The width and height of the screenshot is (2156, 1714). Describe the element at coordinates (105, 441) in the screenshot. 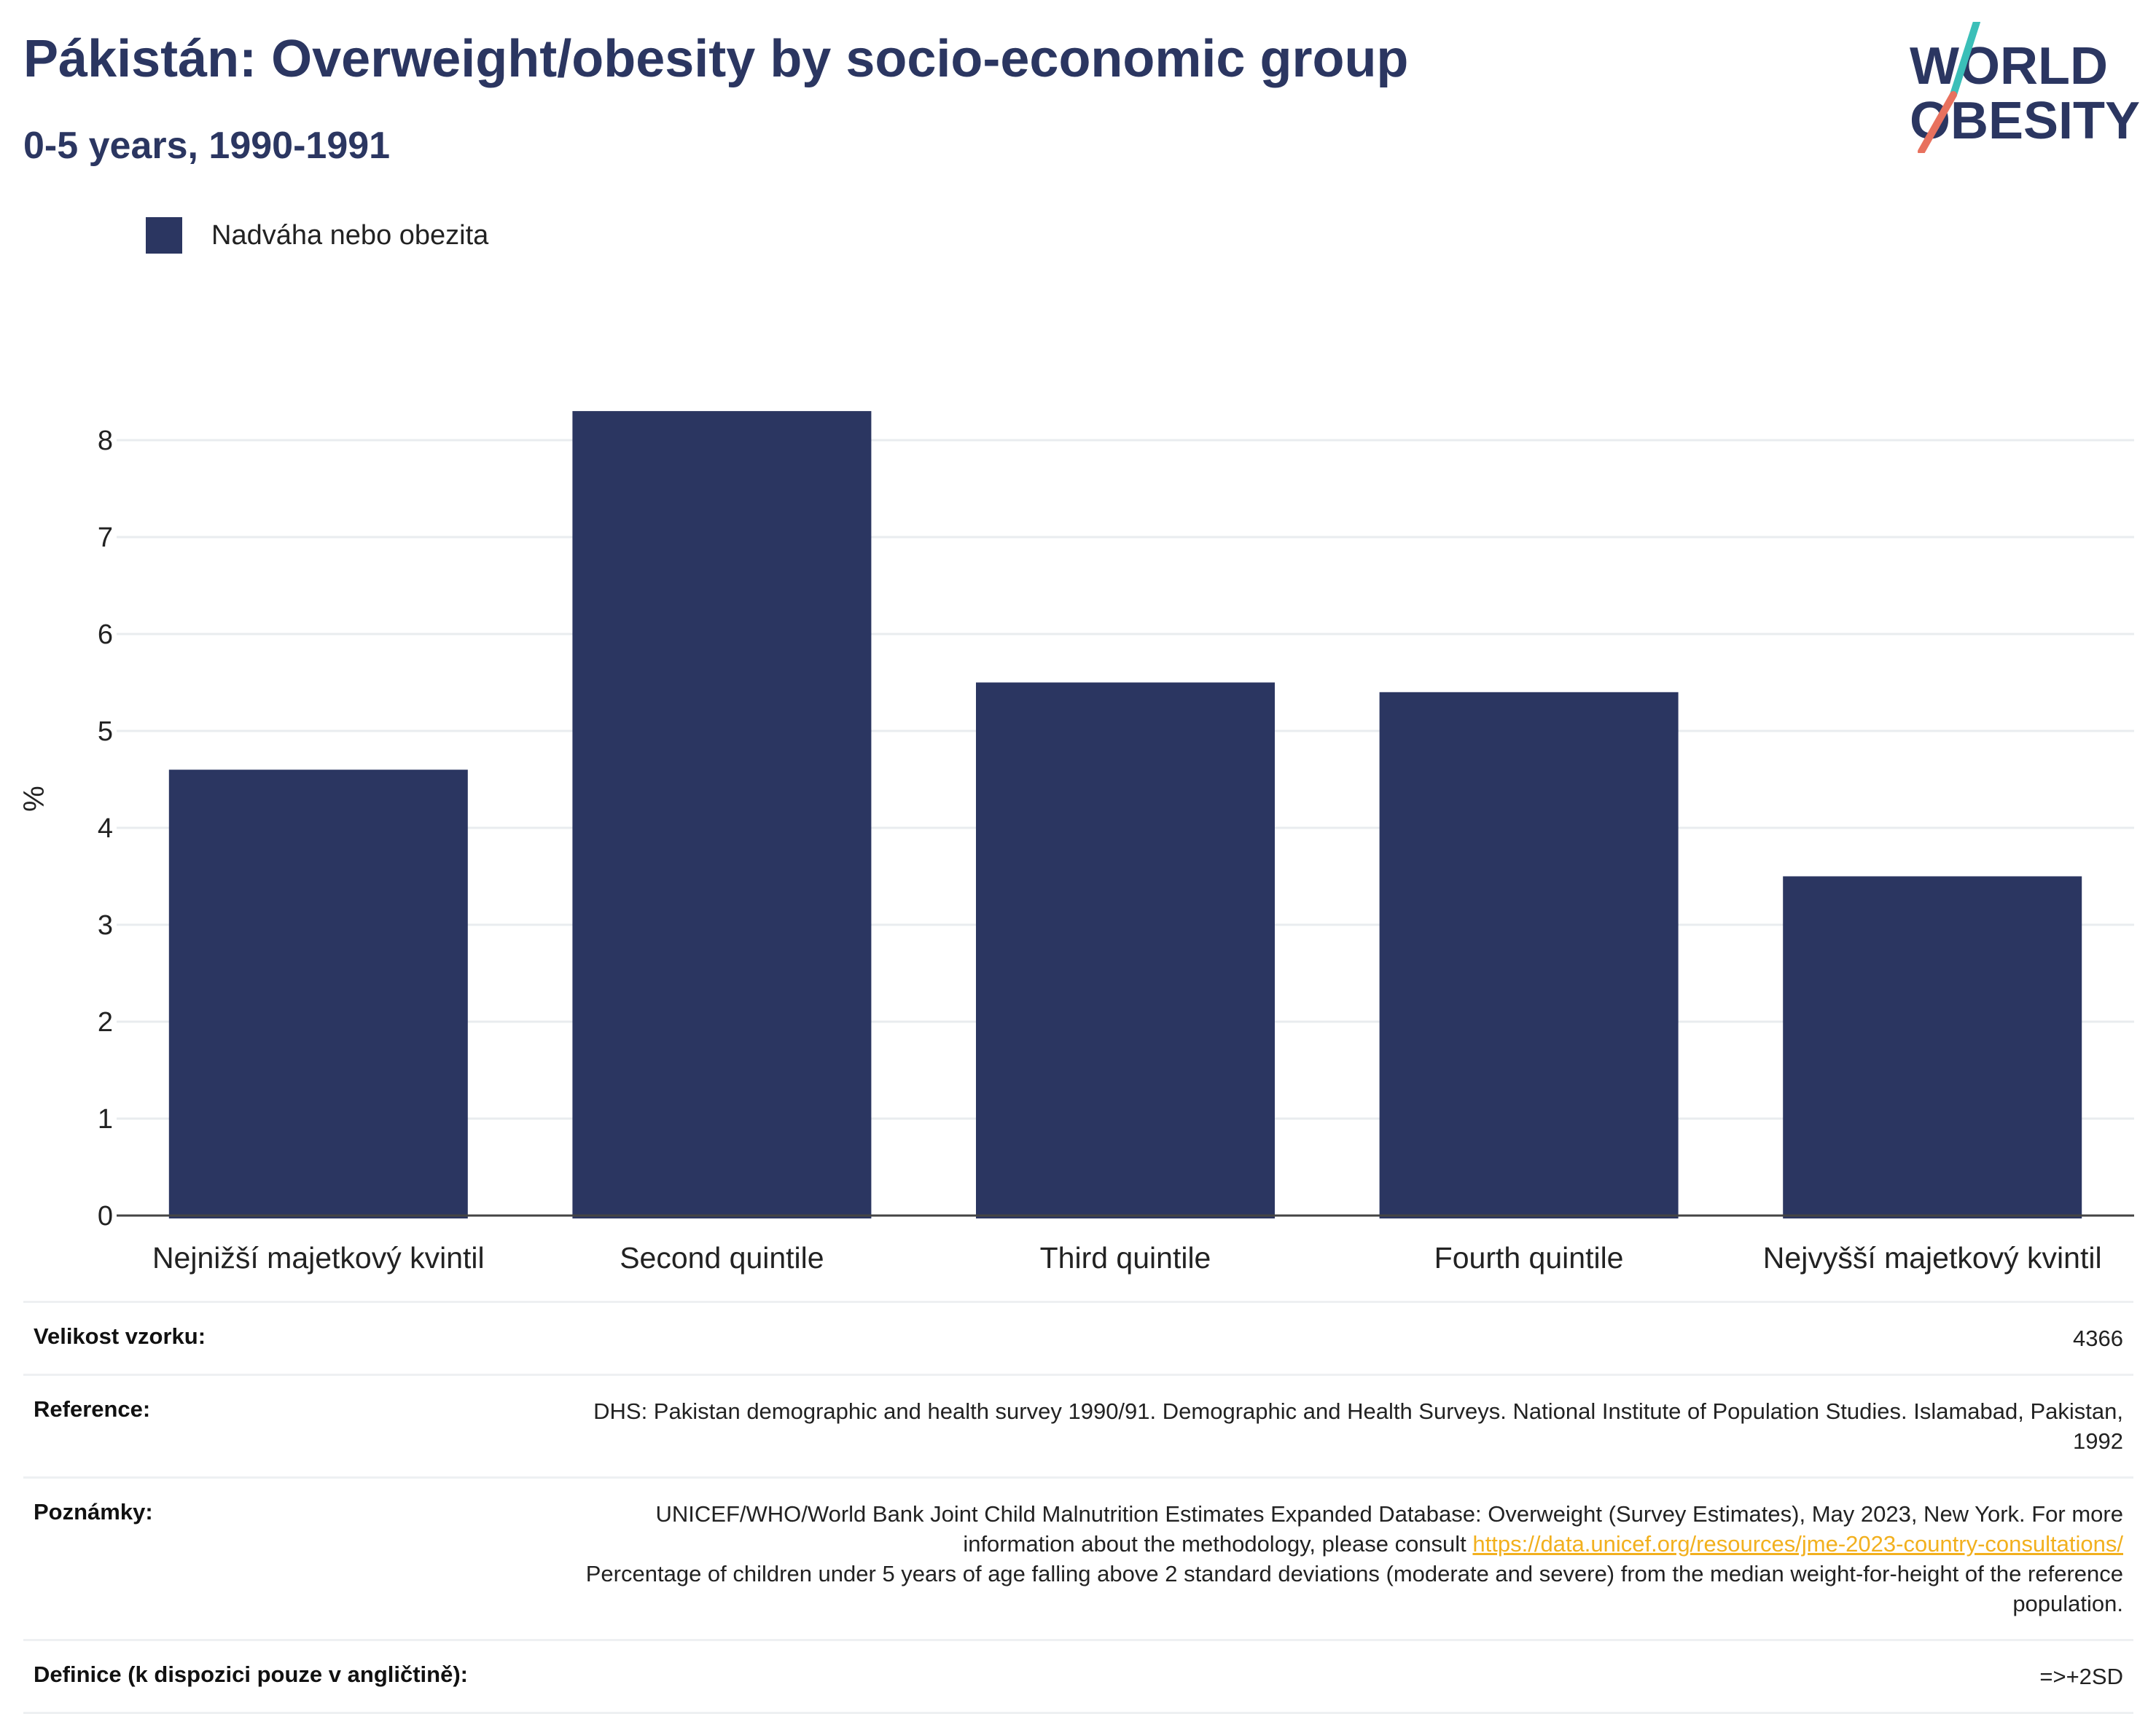

I see `y-tick-label: 8` at that location.